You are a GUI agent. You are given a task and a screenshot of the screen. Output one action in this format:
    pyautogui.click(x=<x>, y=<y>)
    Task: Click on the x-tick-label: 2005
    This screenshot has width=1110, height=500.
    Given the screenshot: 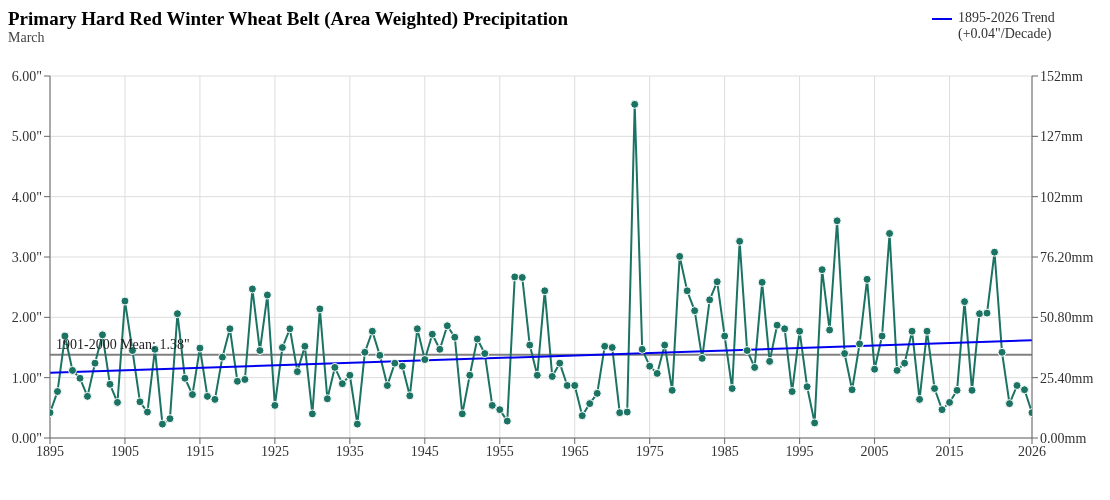 What is the action you would take?
    pyautogui.click(x=874, y=451)
    